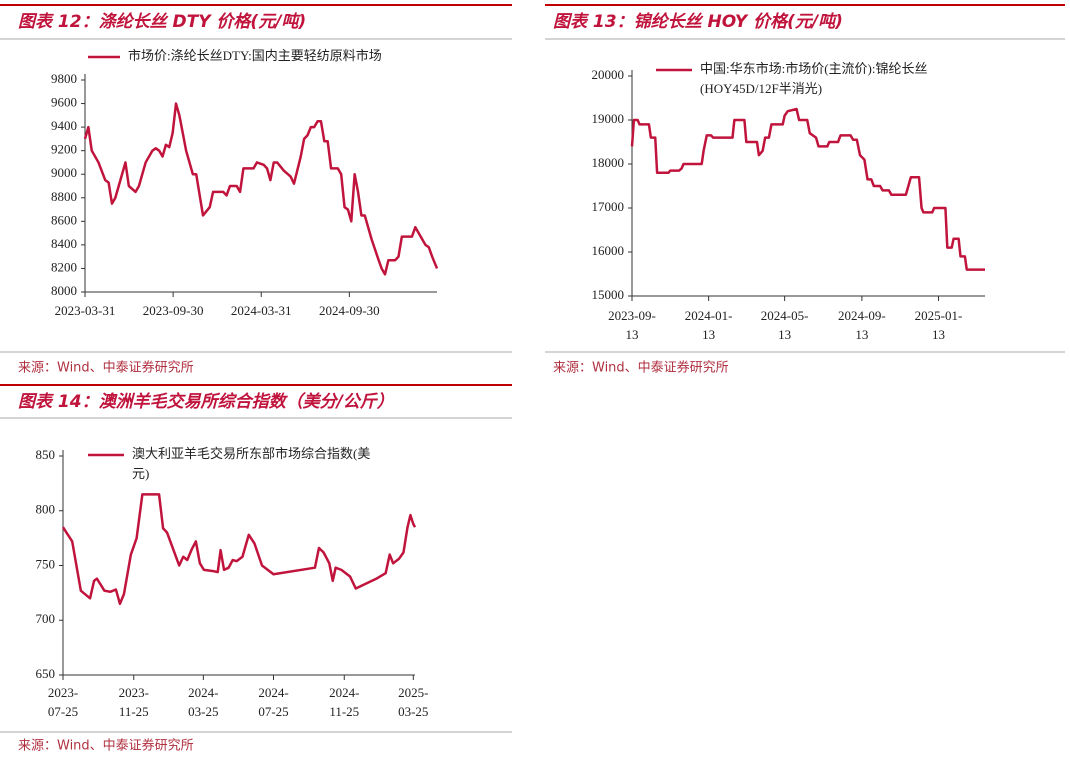  I want to click on y-tick-label: 16000, so click(608, 250).